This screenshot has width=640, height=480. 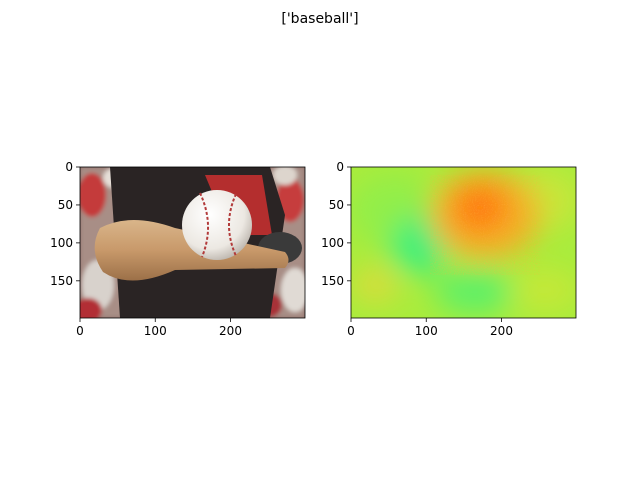 What do you see at coordinates (80, 331) in the screenshot?
I see `x-tick-label-left-0: 0` at bounding box center [80, 331].